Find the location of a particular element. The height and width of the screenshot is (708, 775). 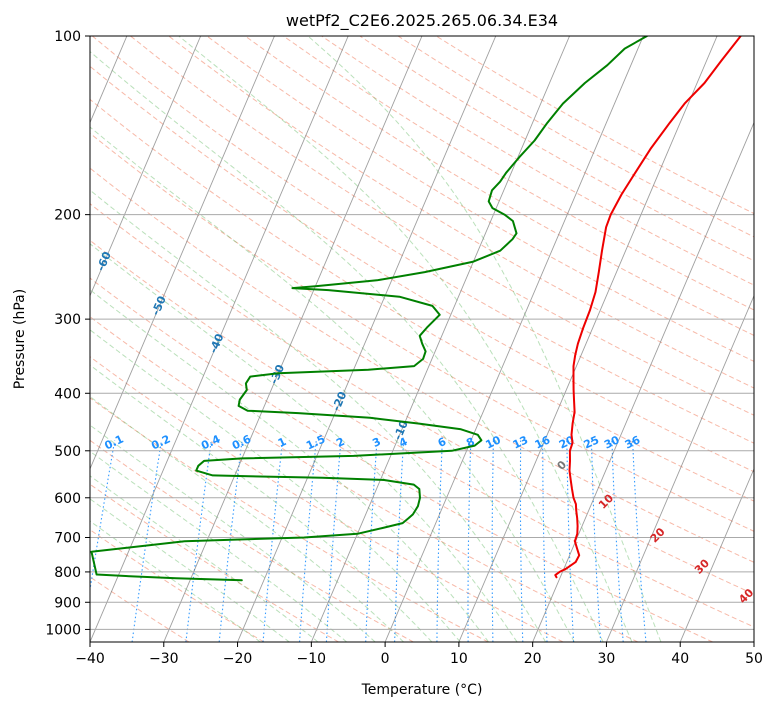

x-tick-label: −40 is located at coordinates (90, 659).